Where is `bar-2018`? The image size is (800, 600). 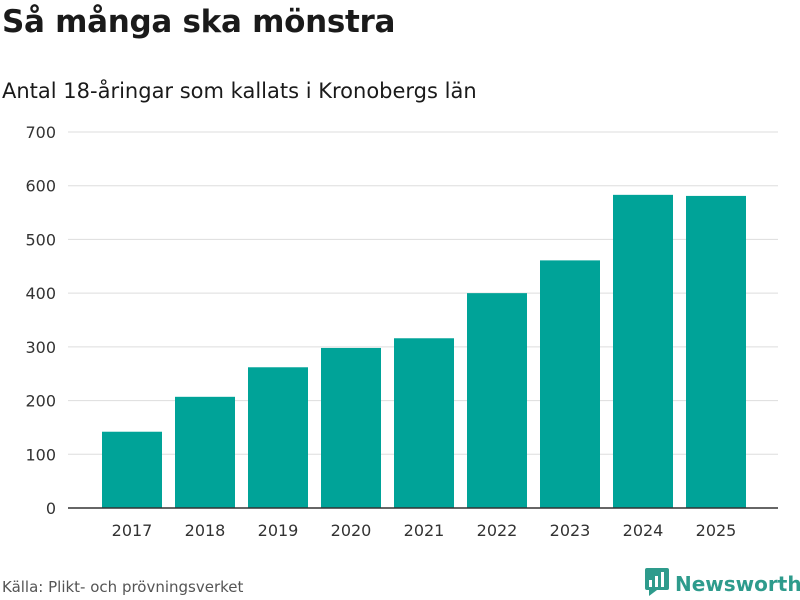 bar-2018 is located at coordinates (205, 452).